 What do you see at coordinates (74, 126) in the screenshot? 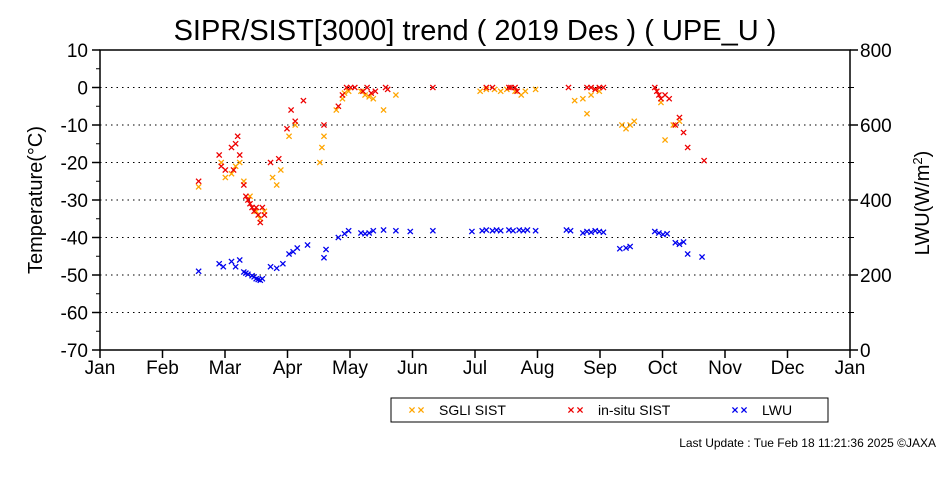
I see `y-tick-label: -10` at bounding box center [74, 126].